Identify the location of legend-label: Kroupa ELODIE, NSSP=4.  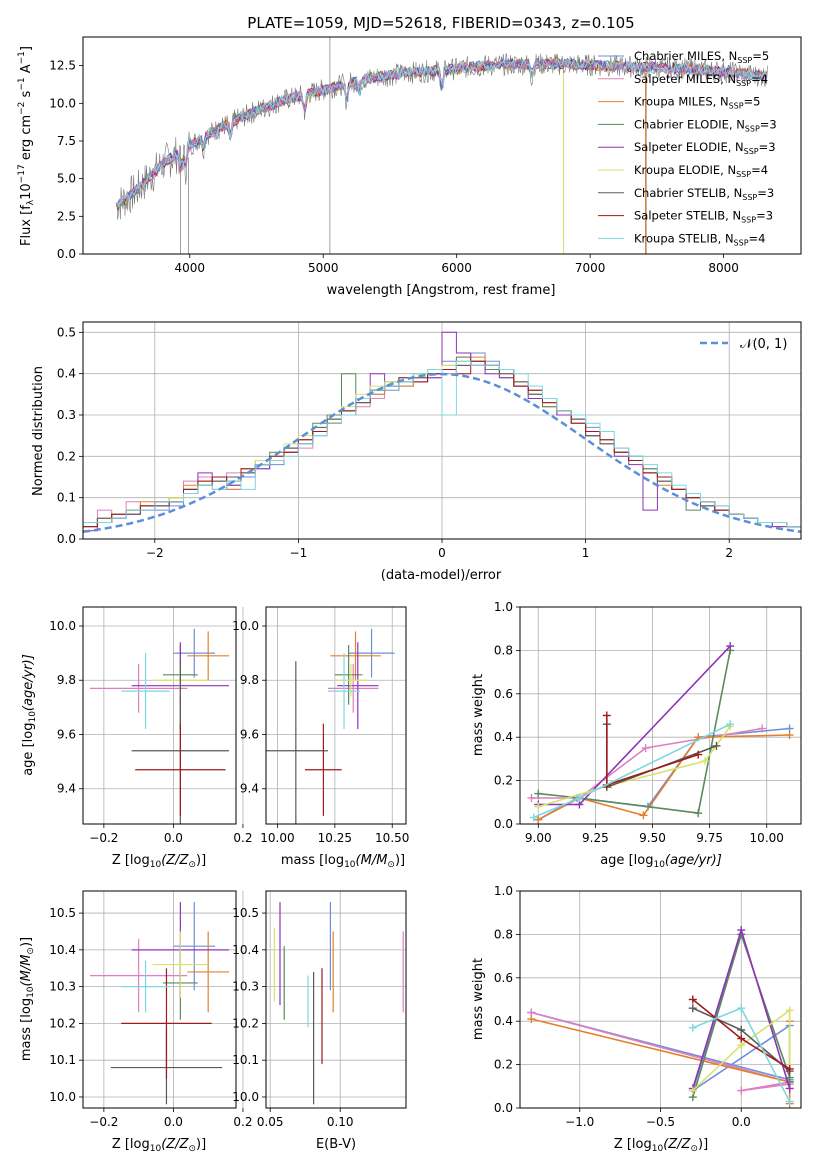
(701, 171).